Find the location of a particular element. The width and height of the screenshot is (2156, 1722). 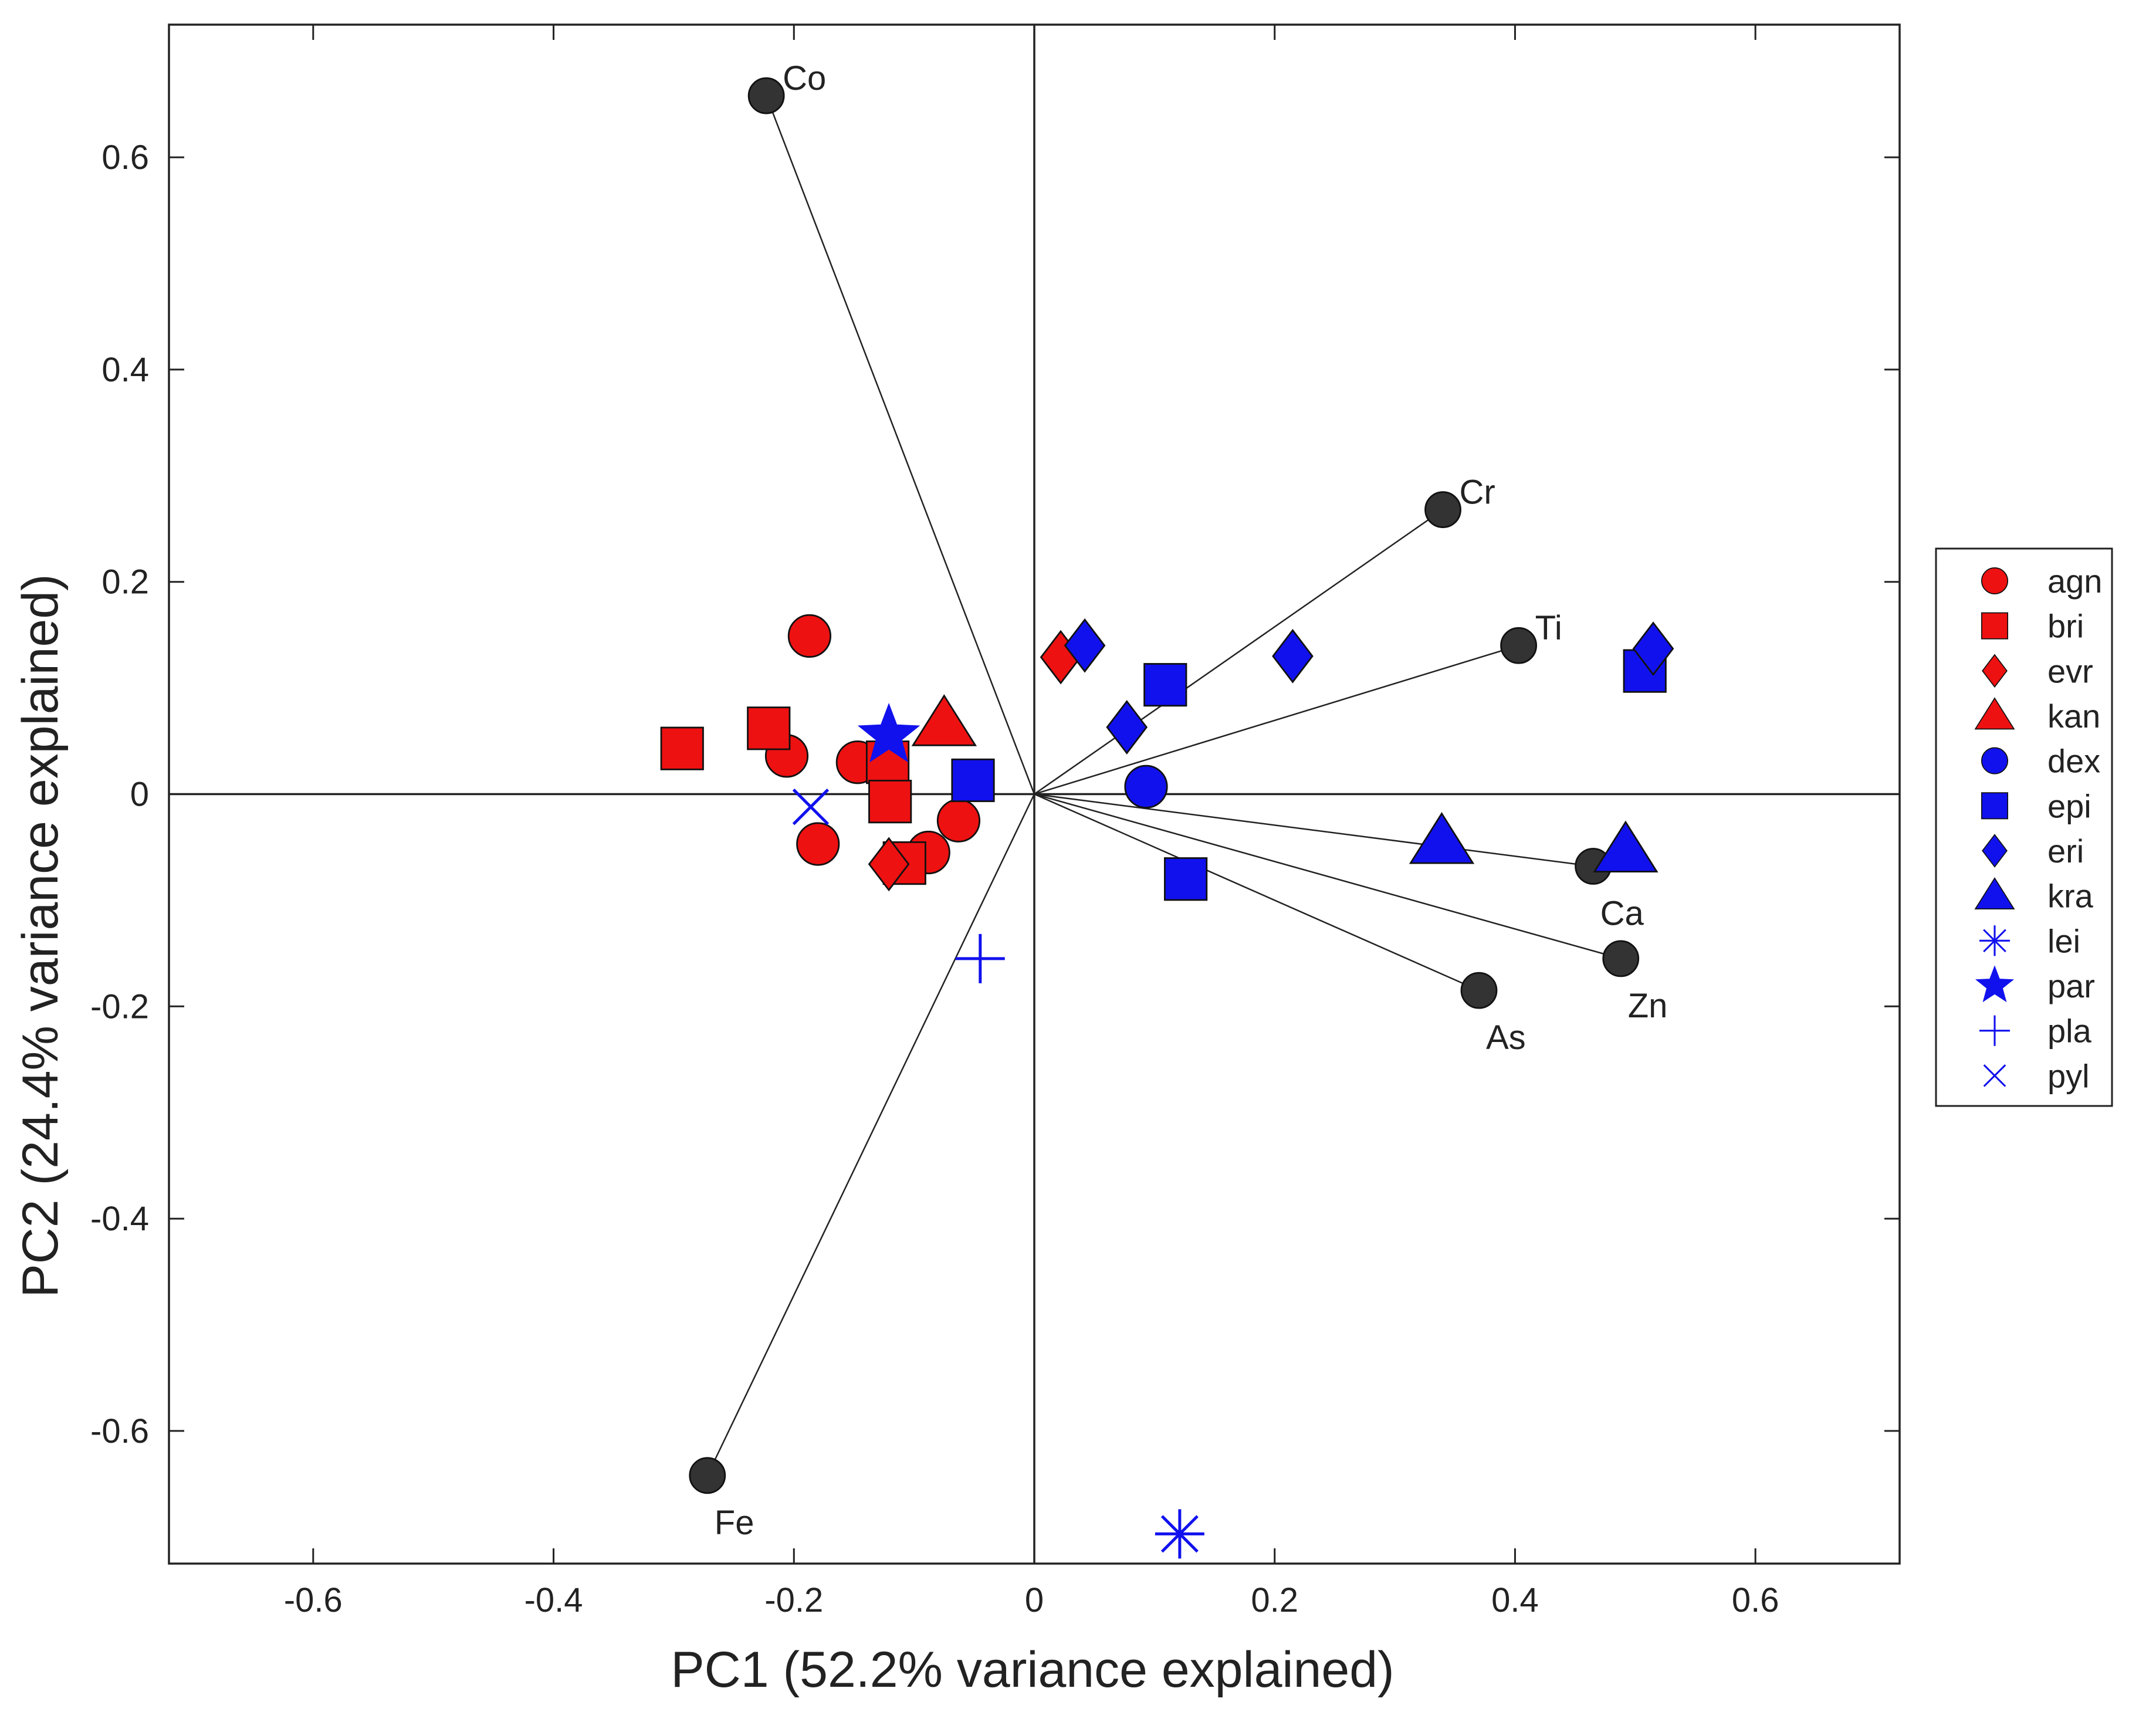

loading-vector-zn is located at coordinates (1328, 877).